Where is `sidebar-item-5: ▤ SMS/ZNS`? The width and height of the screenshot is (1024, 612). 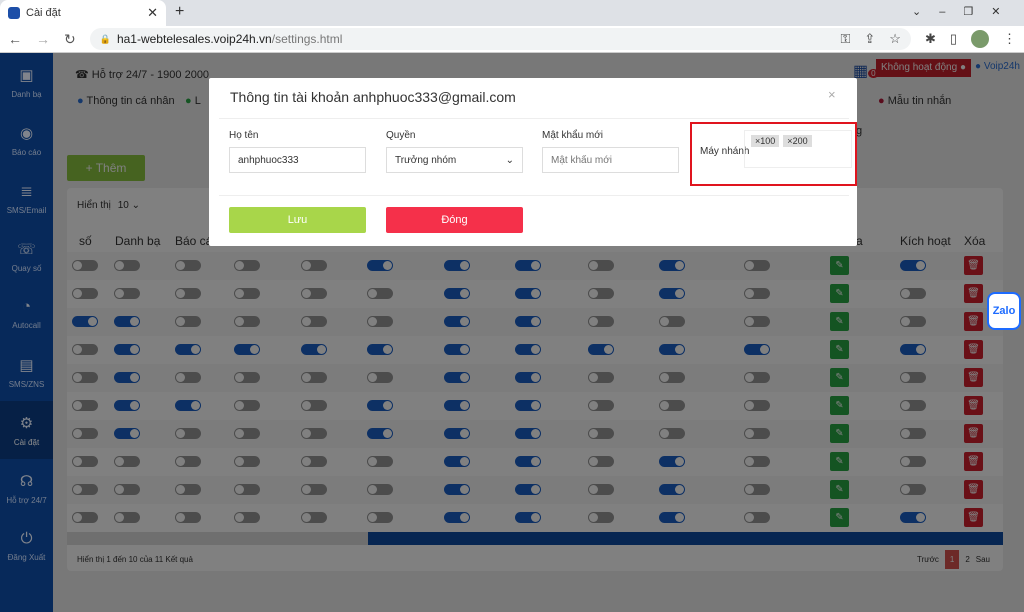
sidebar-item-5: ▤ SMS/ZNS is located at coordinates (26, 372).